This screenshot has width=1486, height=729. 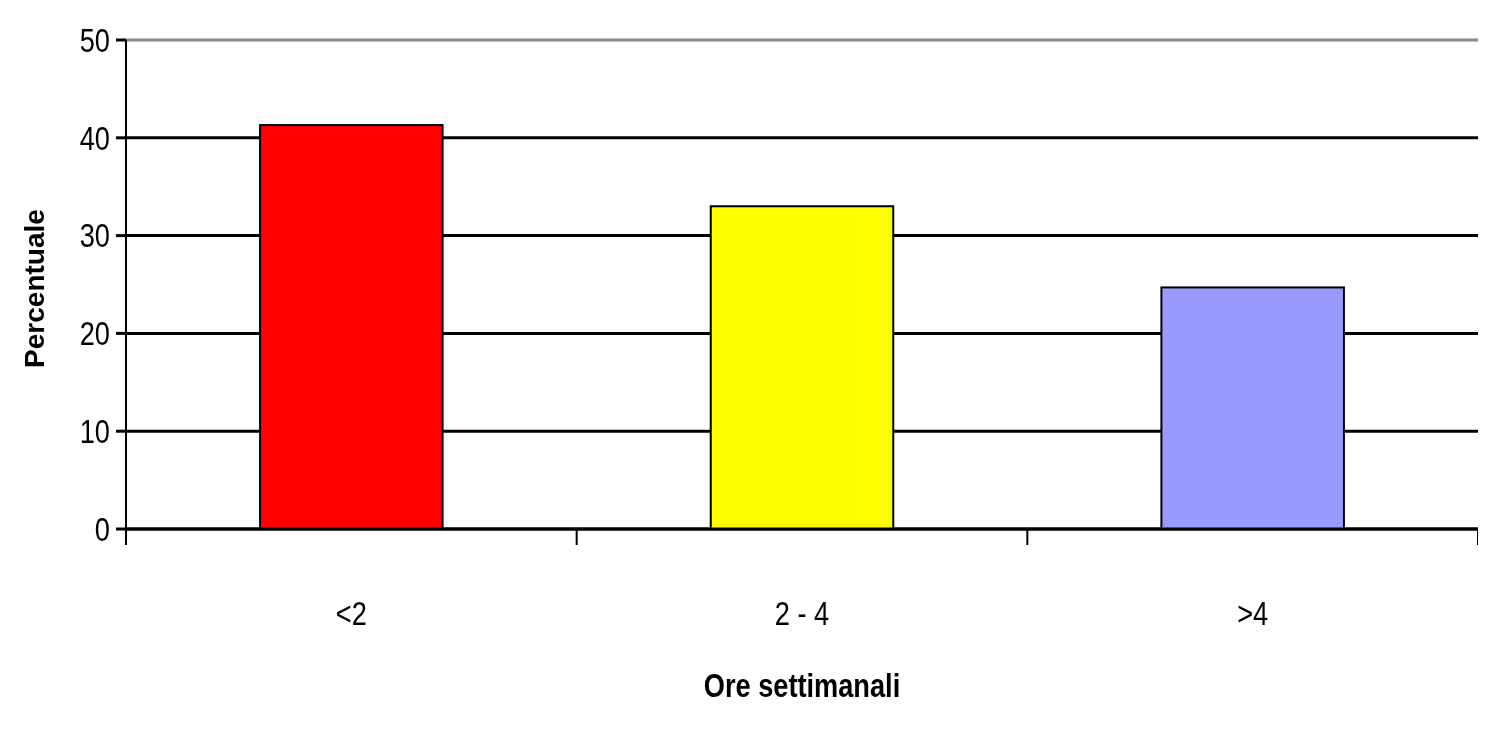 What do you see at coordinates (94, 236) in the screenshot?
I see `y-tick-label: 30` at bounding box center [94, 236].